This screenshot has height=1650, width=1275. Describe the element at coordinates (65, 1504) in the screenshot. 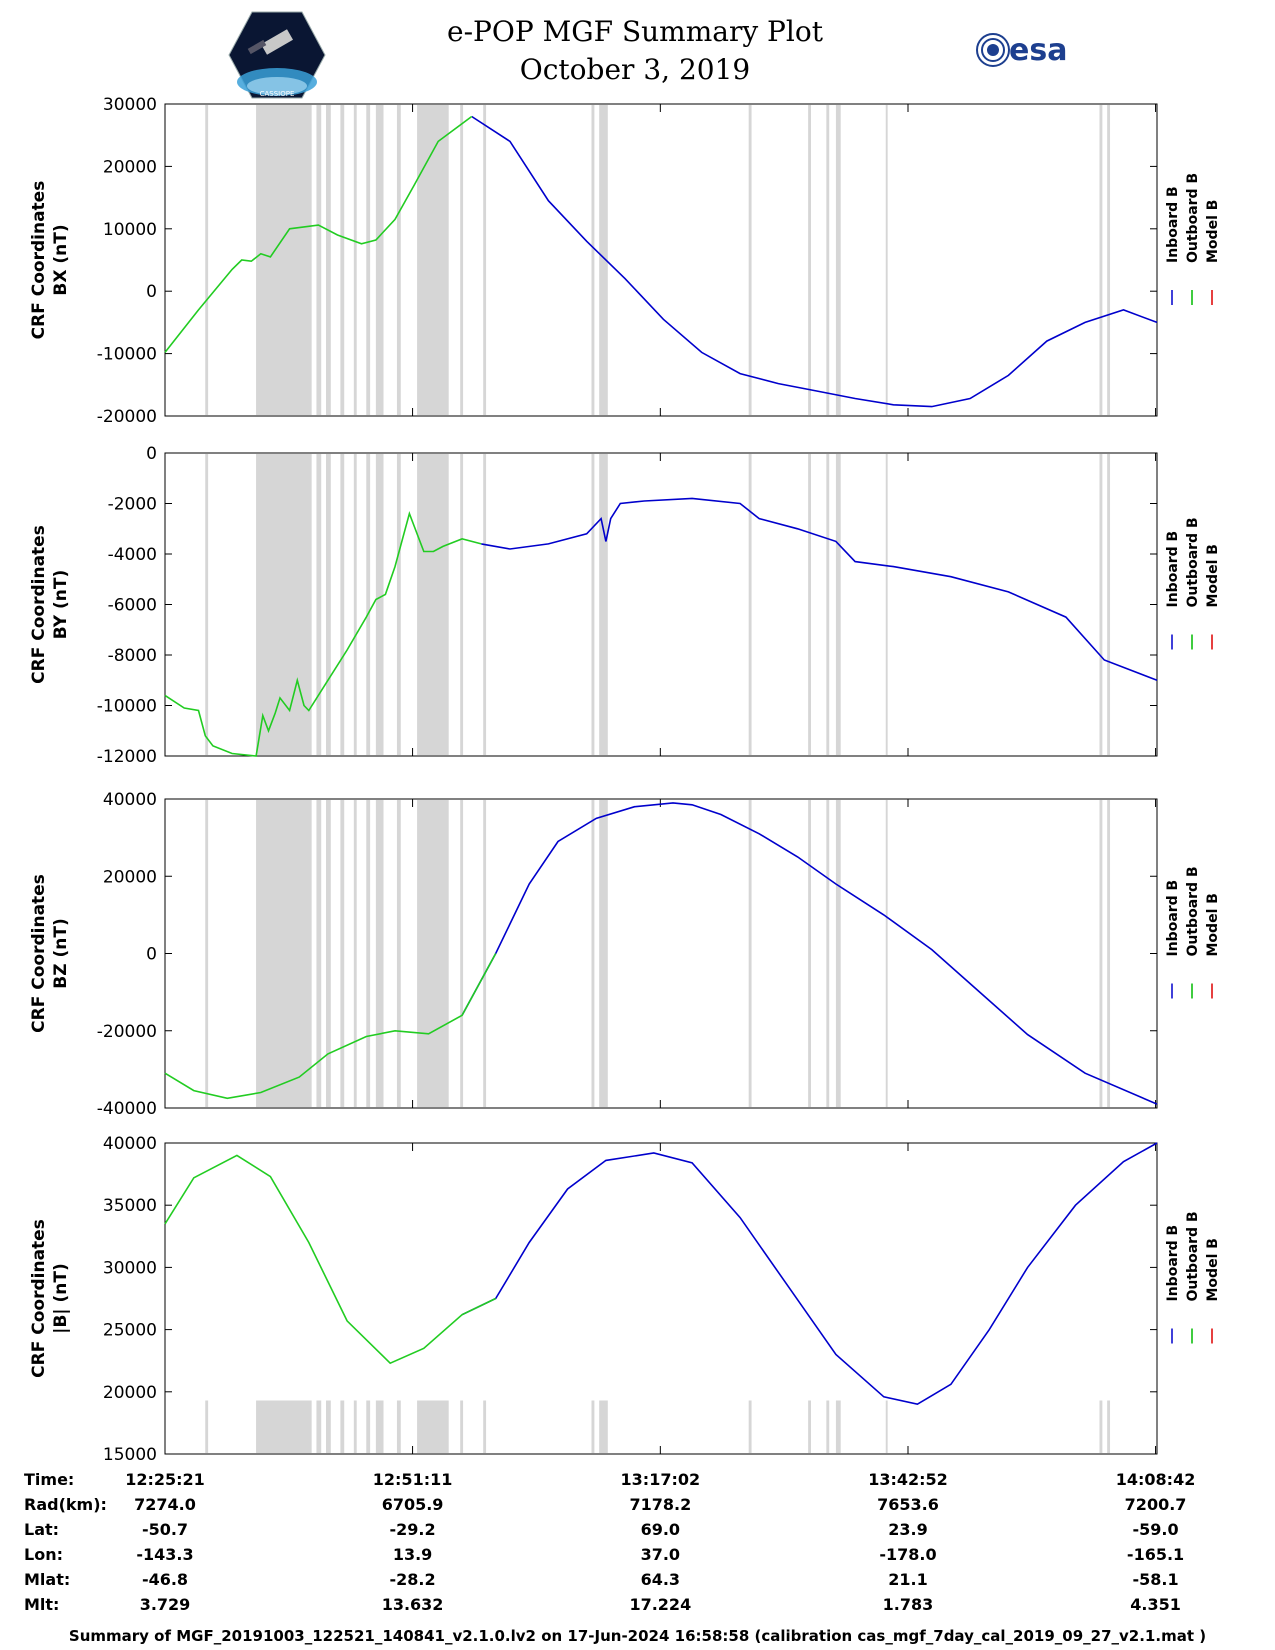

I see `info-row-label: Rad(km):` at that location.